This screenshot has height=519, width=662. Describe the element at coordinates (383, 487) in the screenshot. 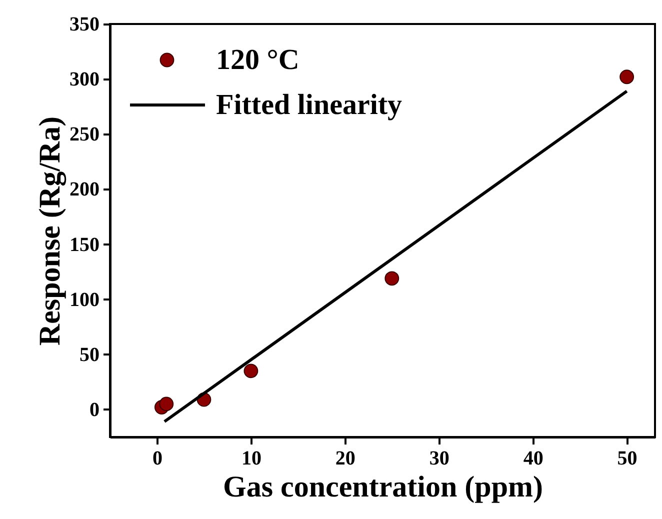

I see `x-axis-title: Gas concentration (ppm)` at that location.